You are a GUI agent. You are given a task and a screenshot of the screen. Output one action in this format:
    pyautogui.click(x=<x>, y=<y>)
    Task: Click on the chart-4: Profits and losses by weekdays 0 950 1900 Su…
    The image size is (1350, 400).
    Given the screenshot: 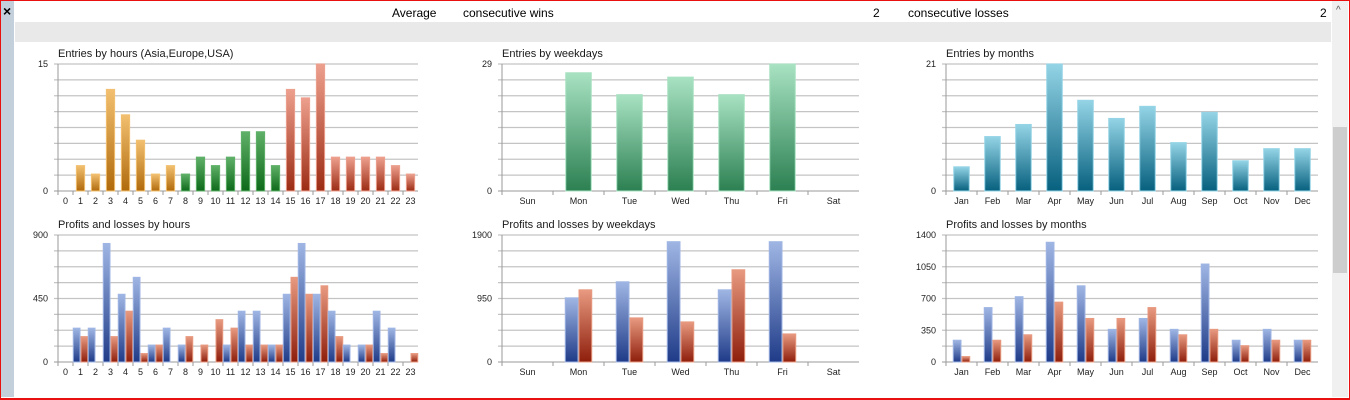 What is the action you would take?
    pyautogui.click(x=665, y=298)
    